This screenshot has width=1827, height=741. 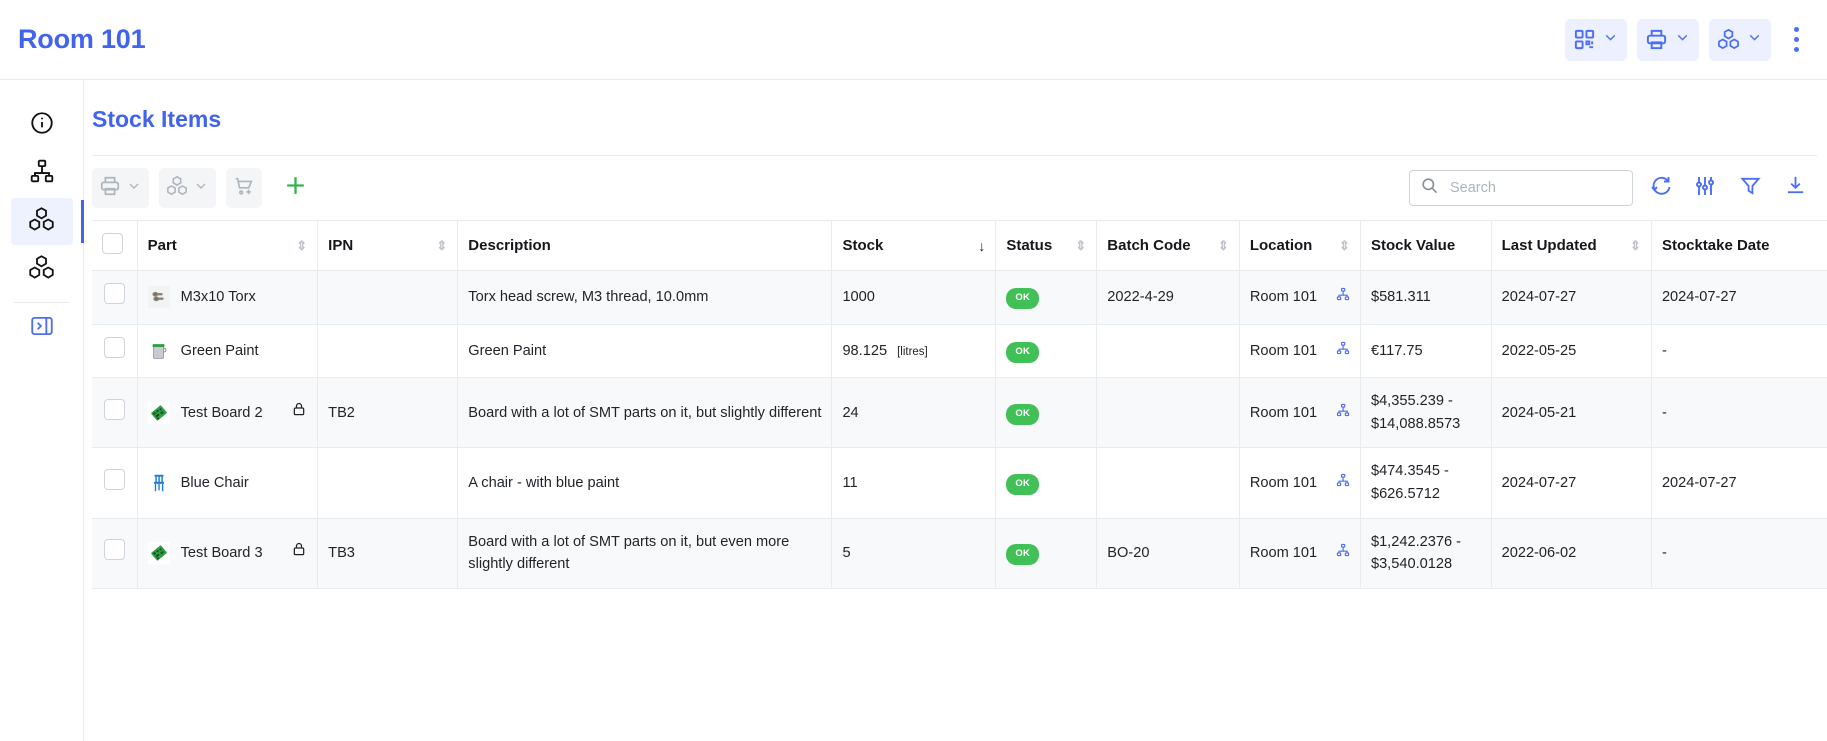 I want to click on column-header-stocktake-date: Stocktake Date ⇕, so click(x=1739, y=245).